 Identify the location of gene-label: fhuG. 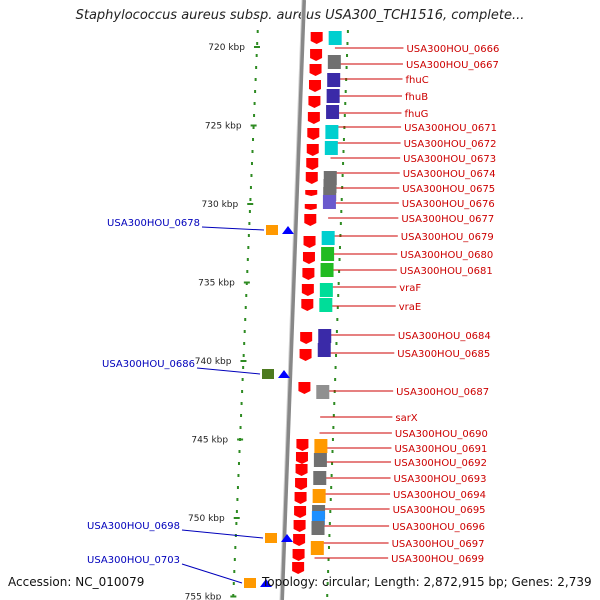
(416, 114).